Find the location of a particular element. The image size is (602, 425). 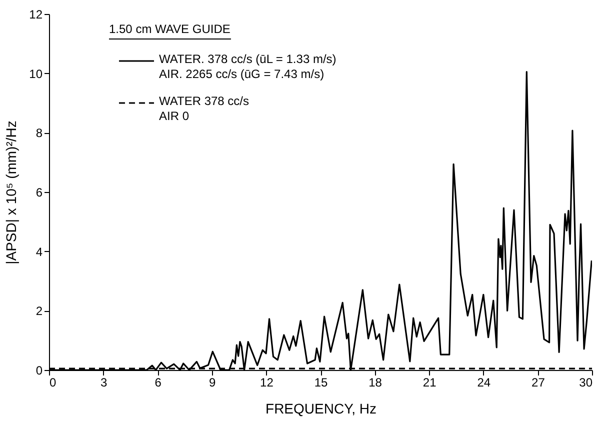

x-tick-label: 27 is located at coordinates (539, 383).